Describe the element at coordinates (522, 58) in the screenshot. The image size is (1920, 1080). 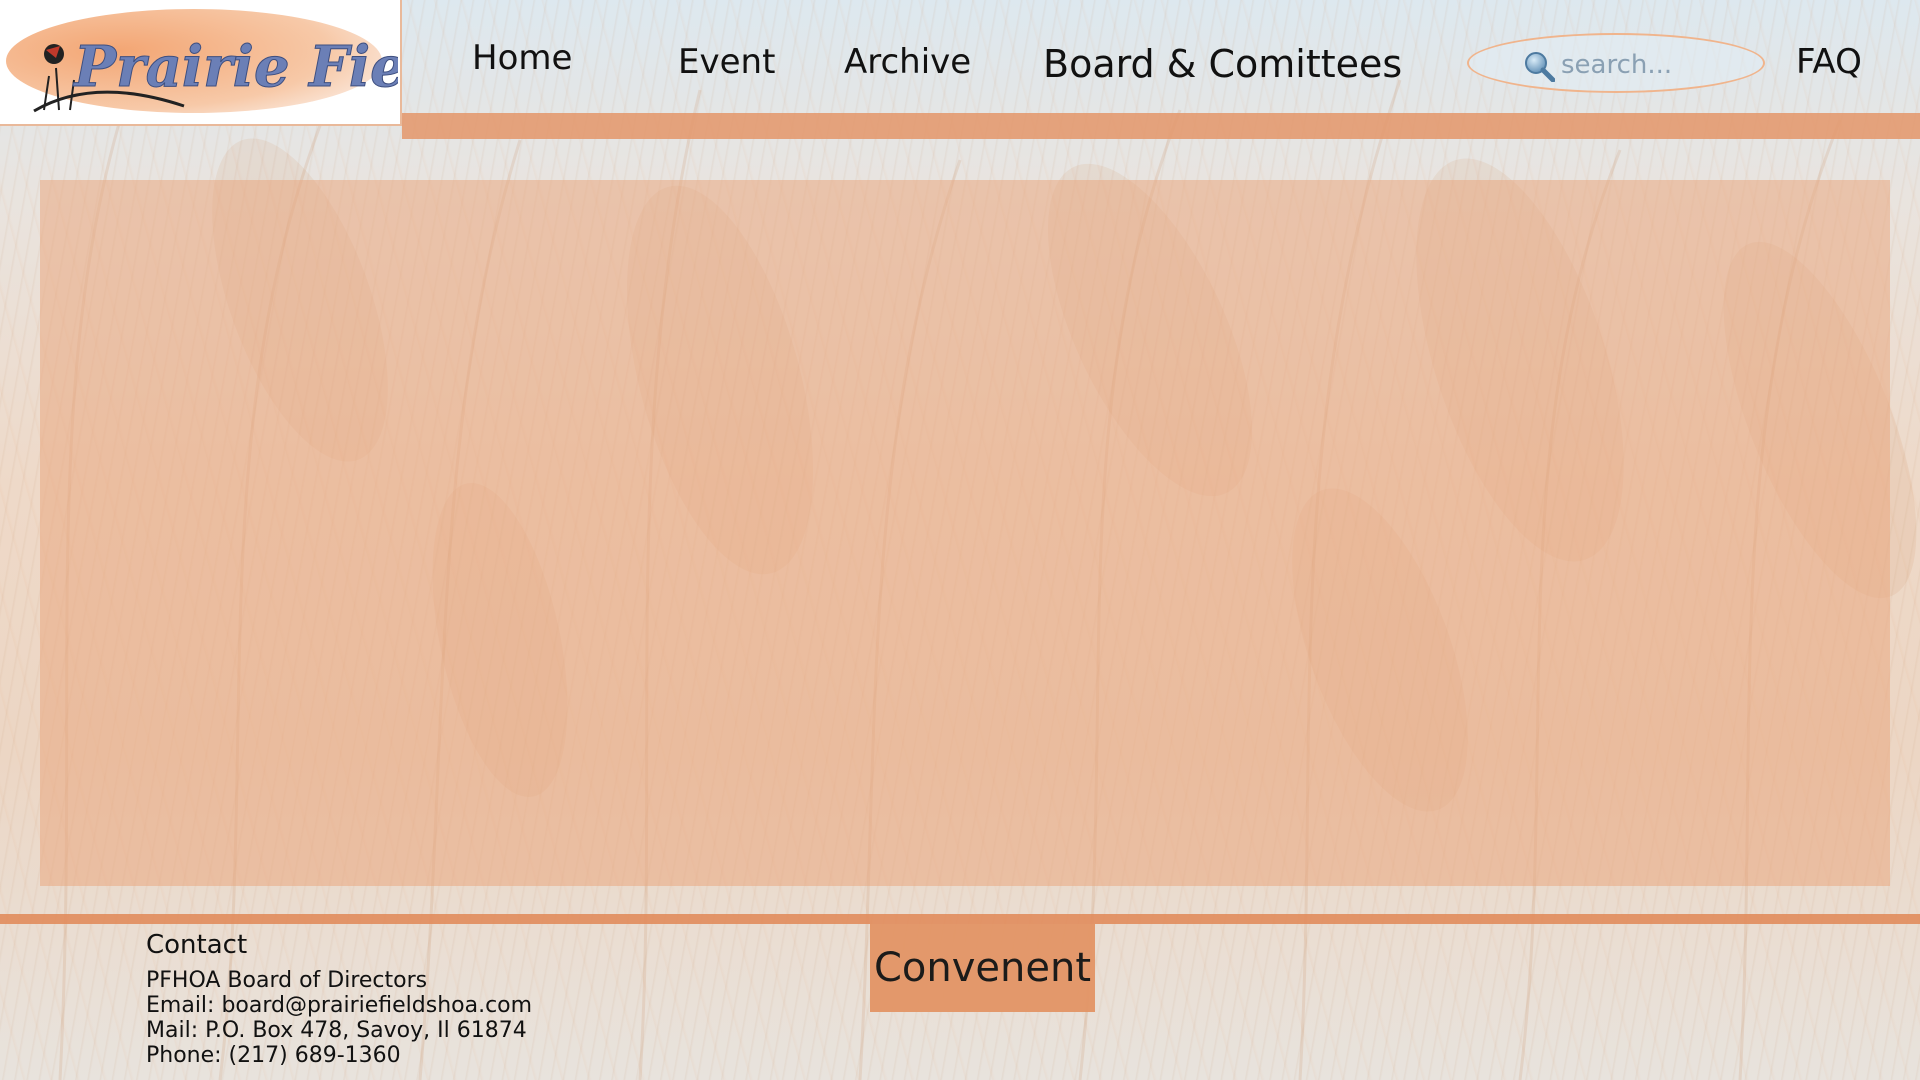
I see `nav-home: Home` at that location.